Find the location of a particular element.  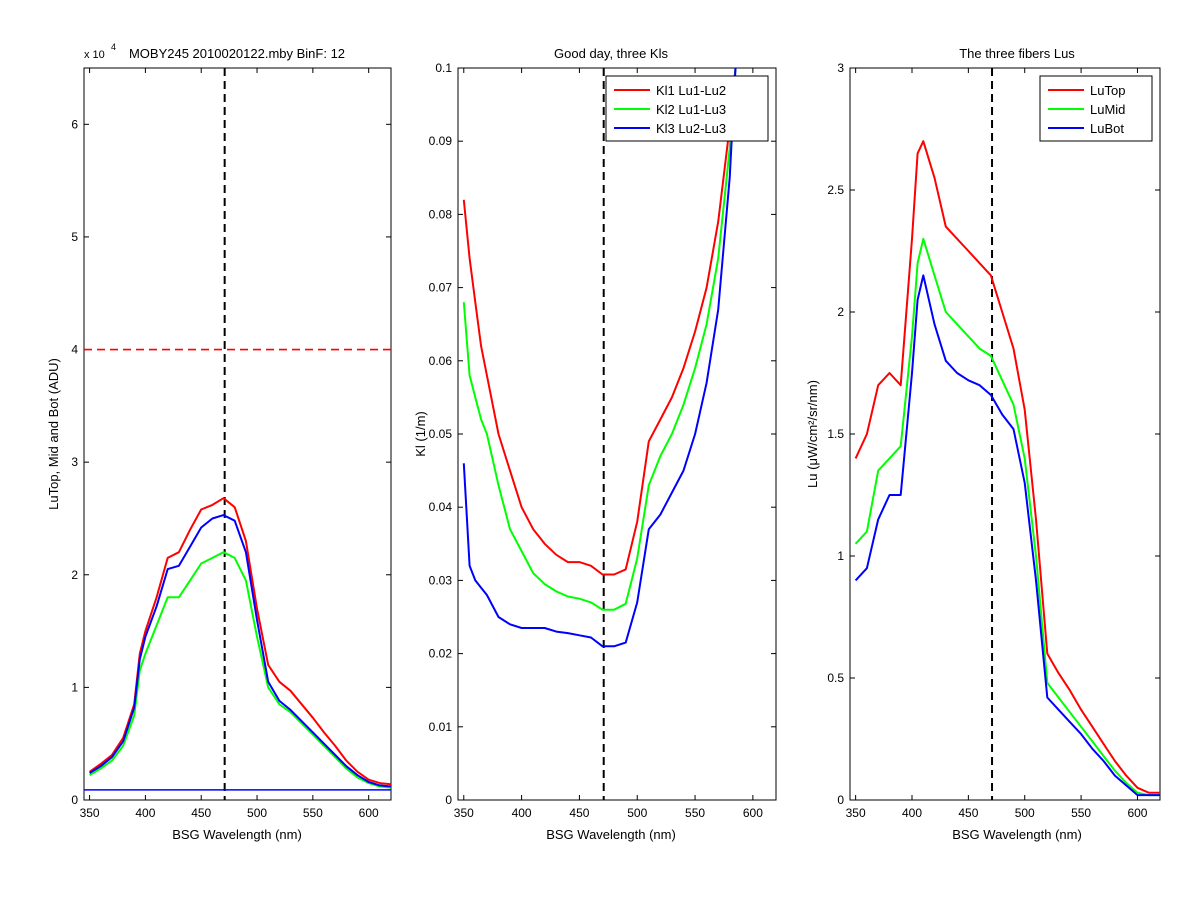

right-panel-xlabel: BSG Wavelength (nm) is located at coordinates (1017, 834).